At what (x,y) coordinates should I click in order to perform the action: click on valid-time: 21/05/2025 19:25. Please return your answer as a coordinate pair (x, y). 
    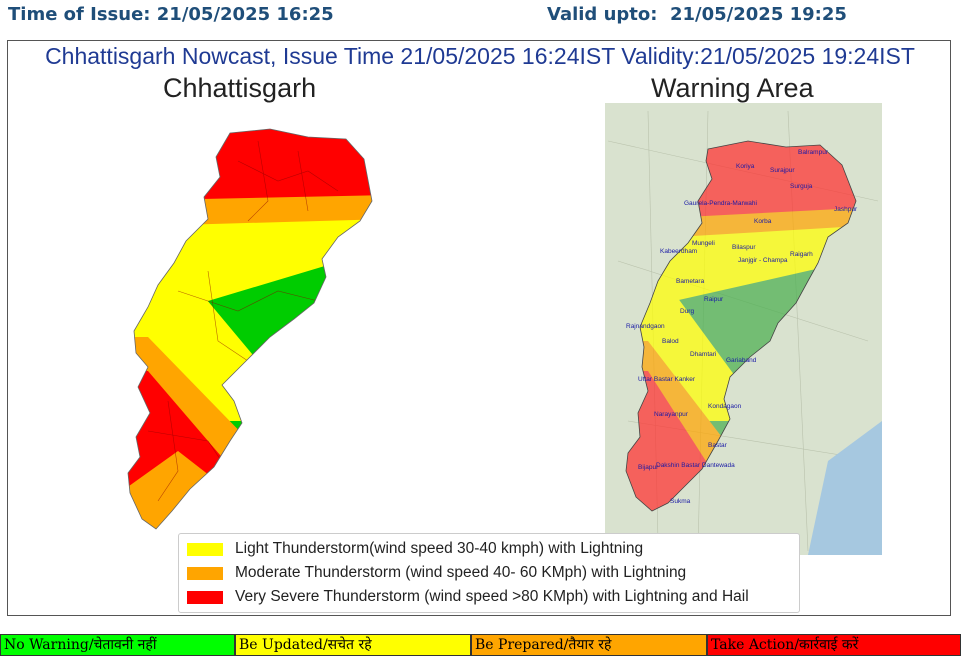
    Looking at the image, I should click on (758, 14).